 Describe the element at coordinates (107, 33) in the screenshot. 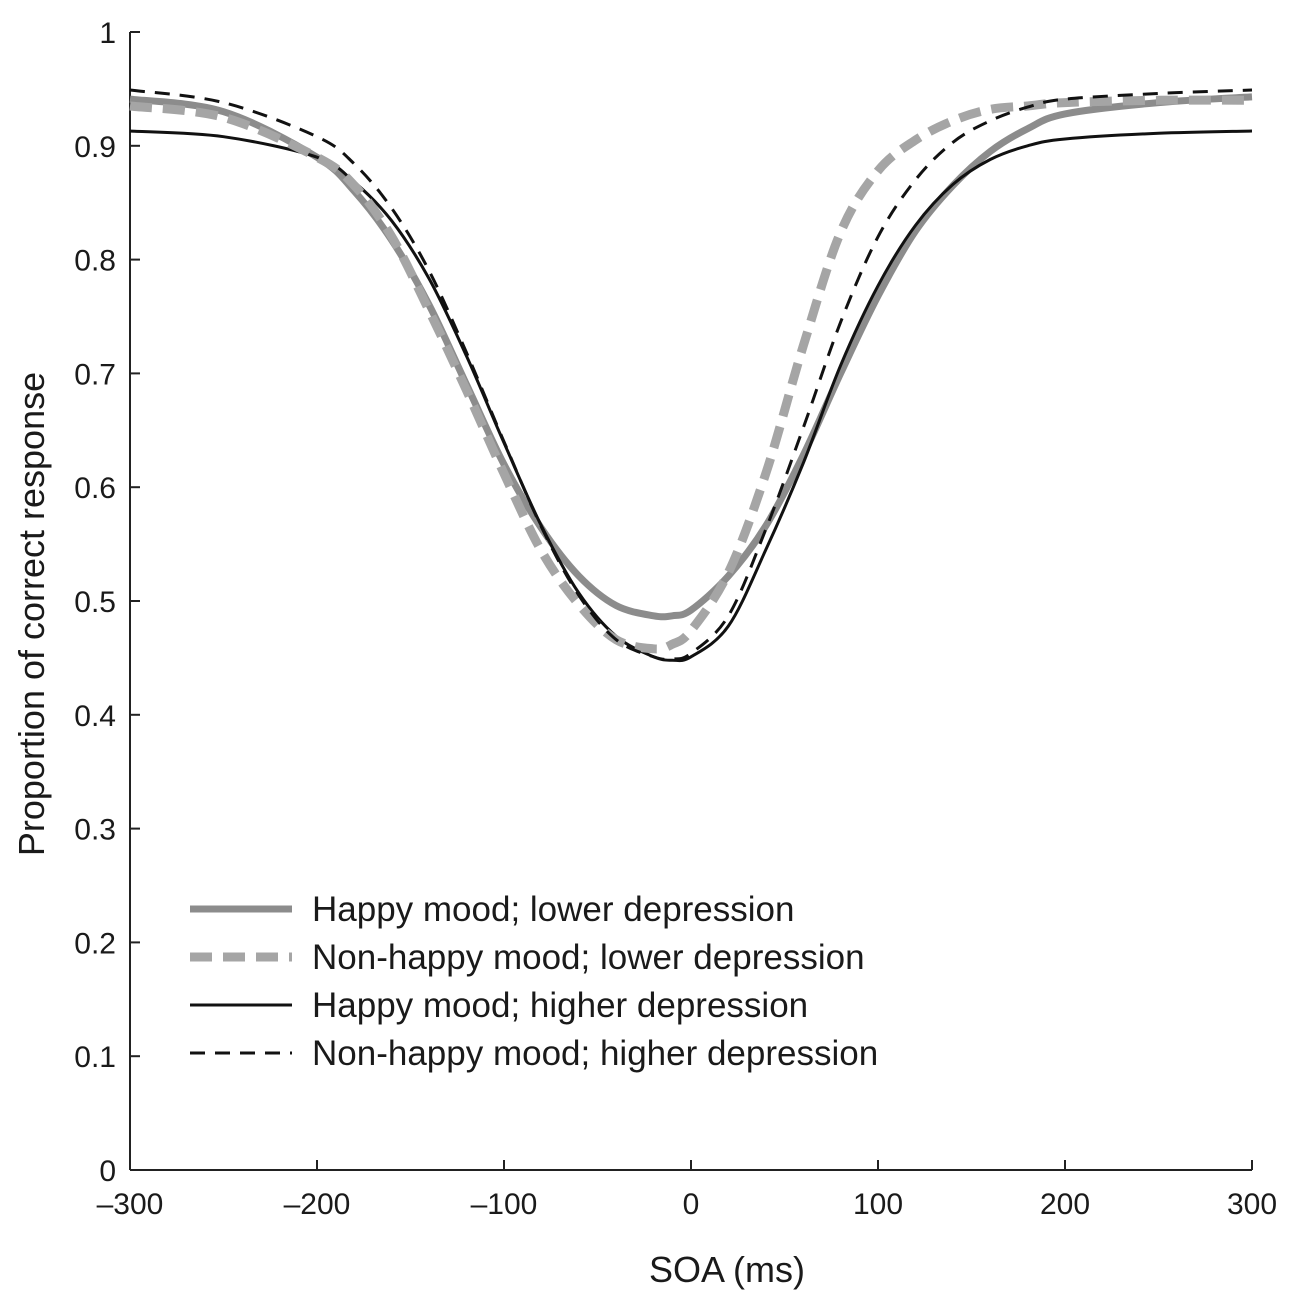

I see `y-tick-label: 1` at that location.